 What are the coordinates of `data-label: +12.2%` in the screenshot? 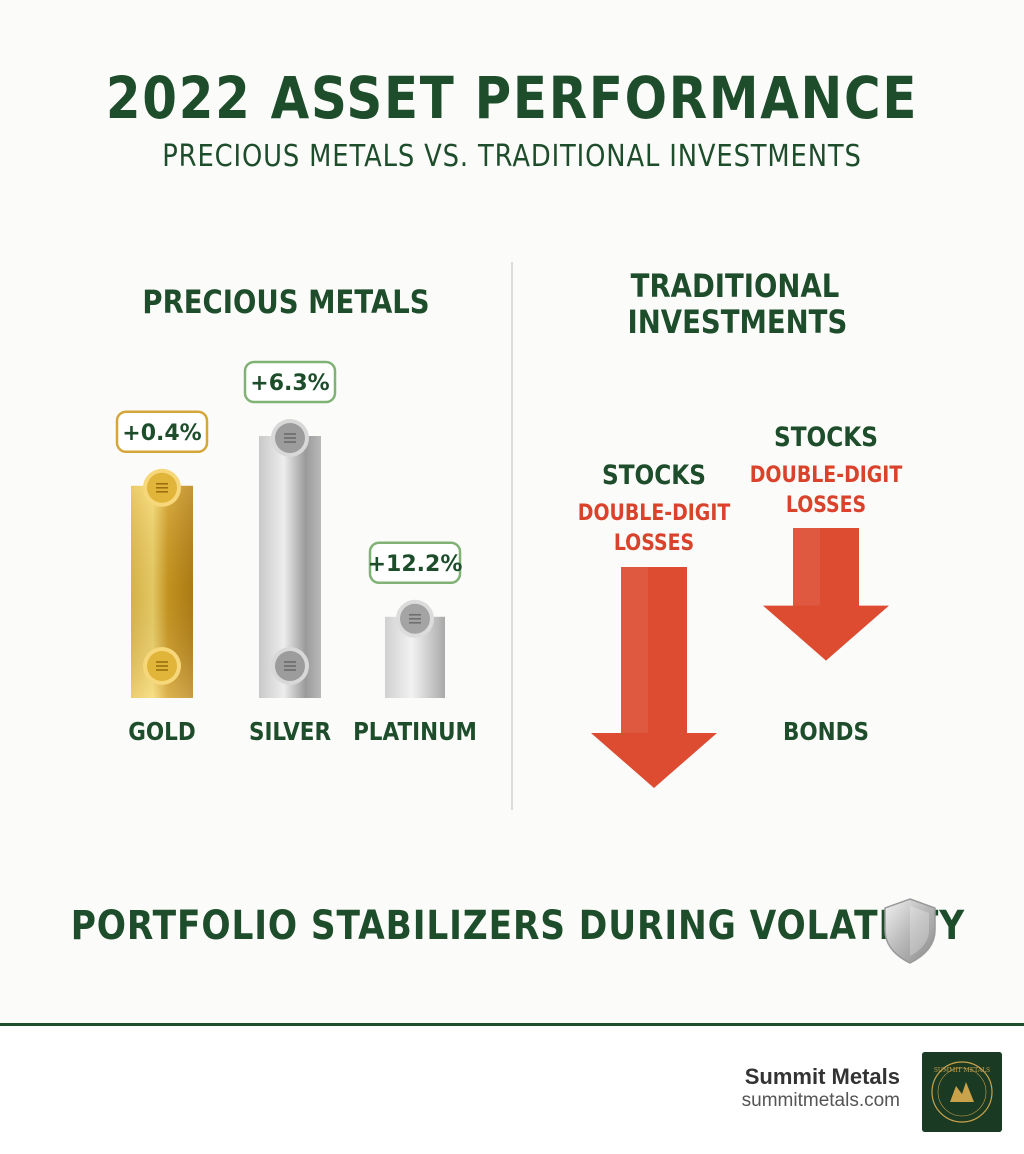 It's located at (415, 564).